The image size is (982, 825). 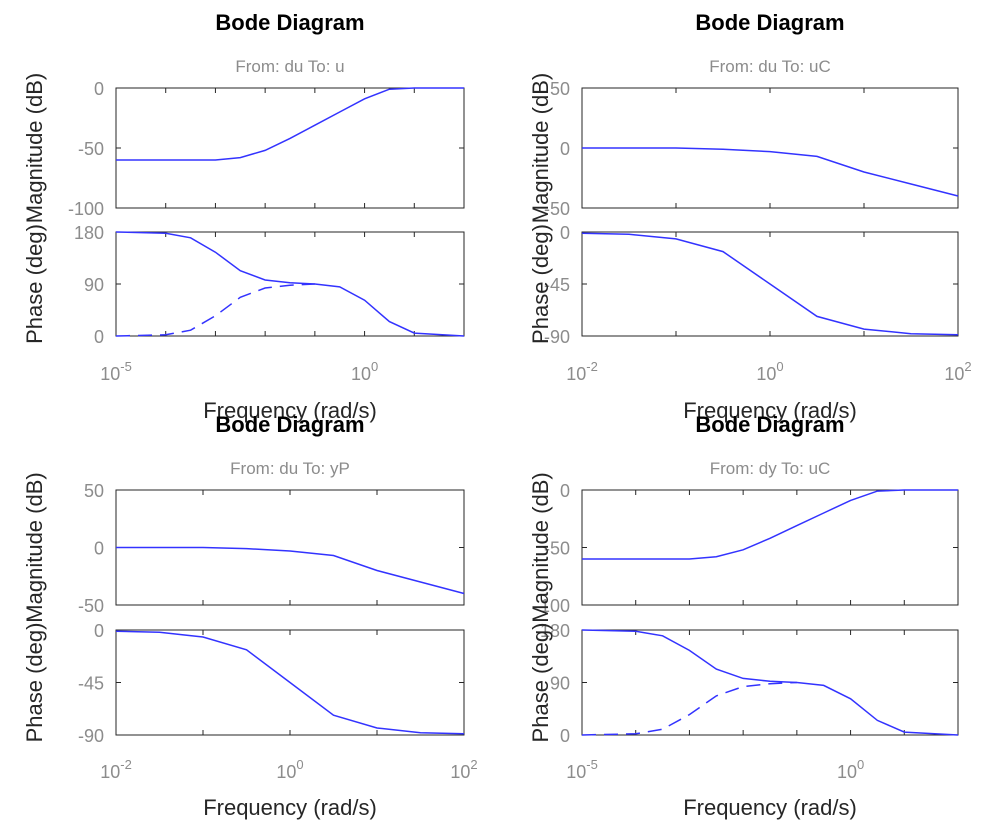 I want to click on phase-curve-dashed, so click(x=215, y=310).